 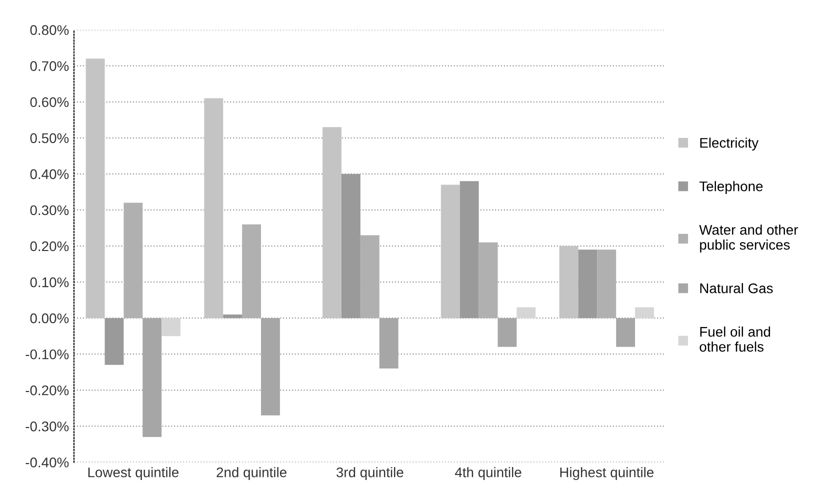 I want to click on y-tick-label: -0.40%, so click(x=47, y=463).